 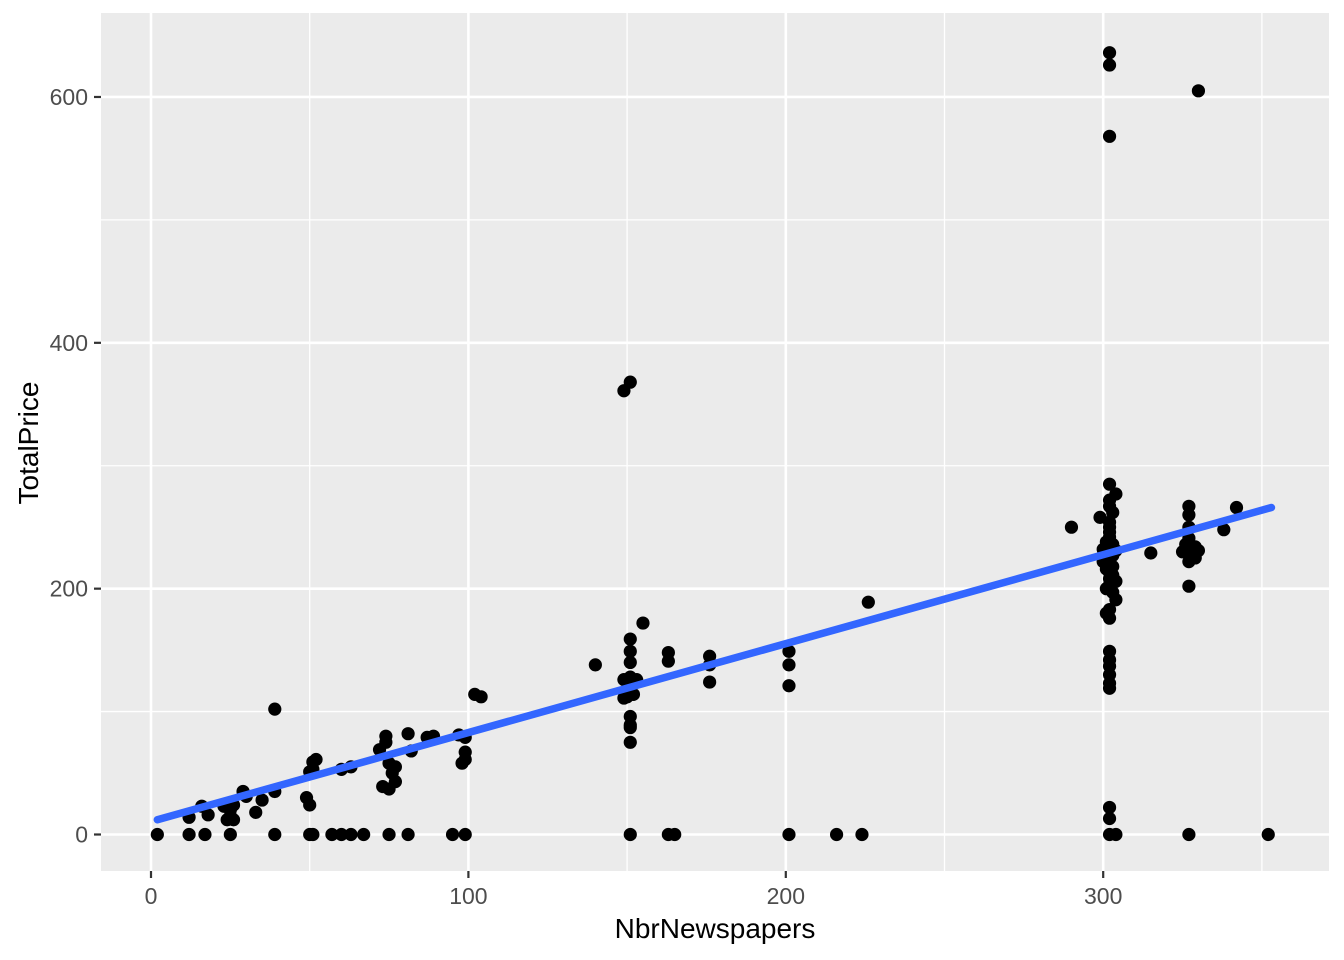 What do you see at coordinates (1103, 896) in the screenshot?
I see `x-tick-label: 300` at bounding box center [1103, 896].